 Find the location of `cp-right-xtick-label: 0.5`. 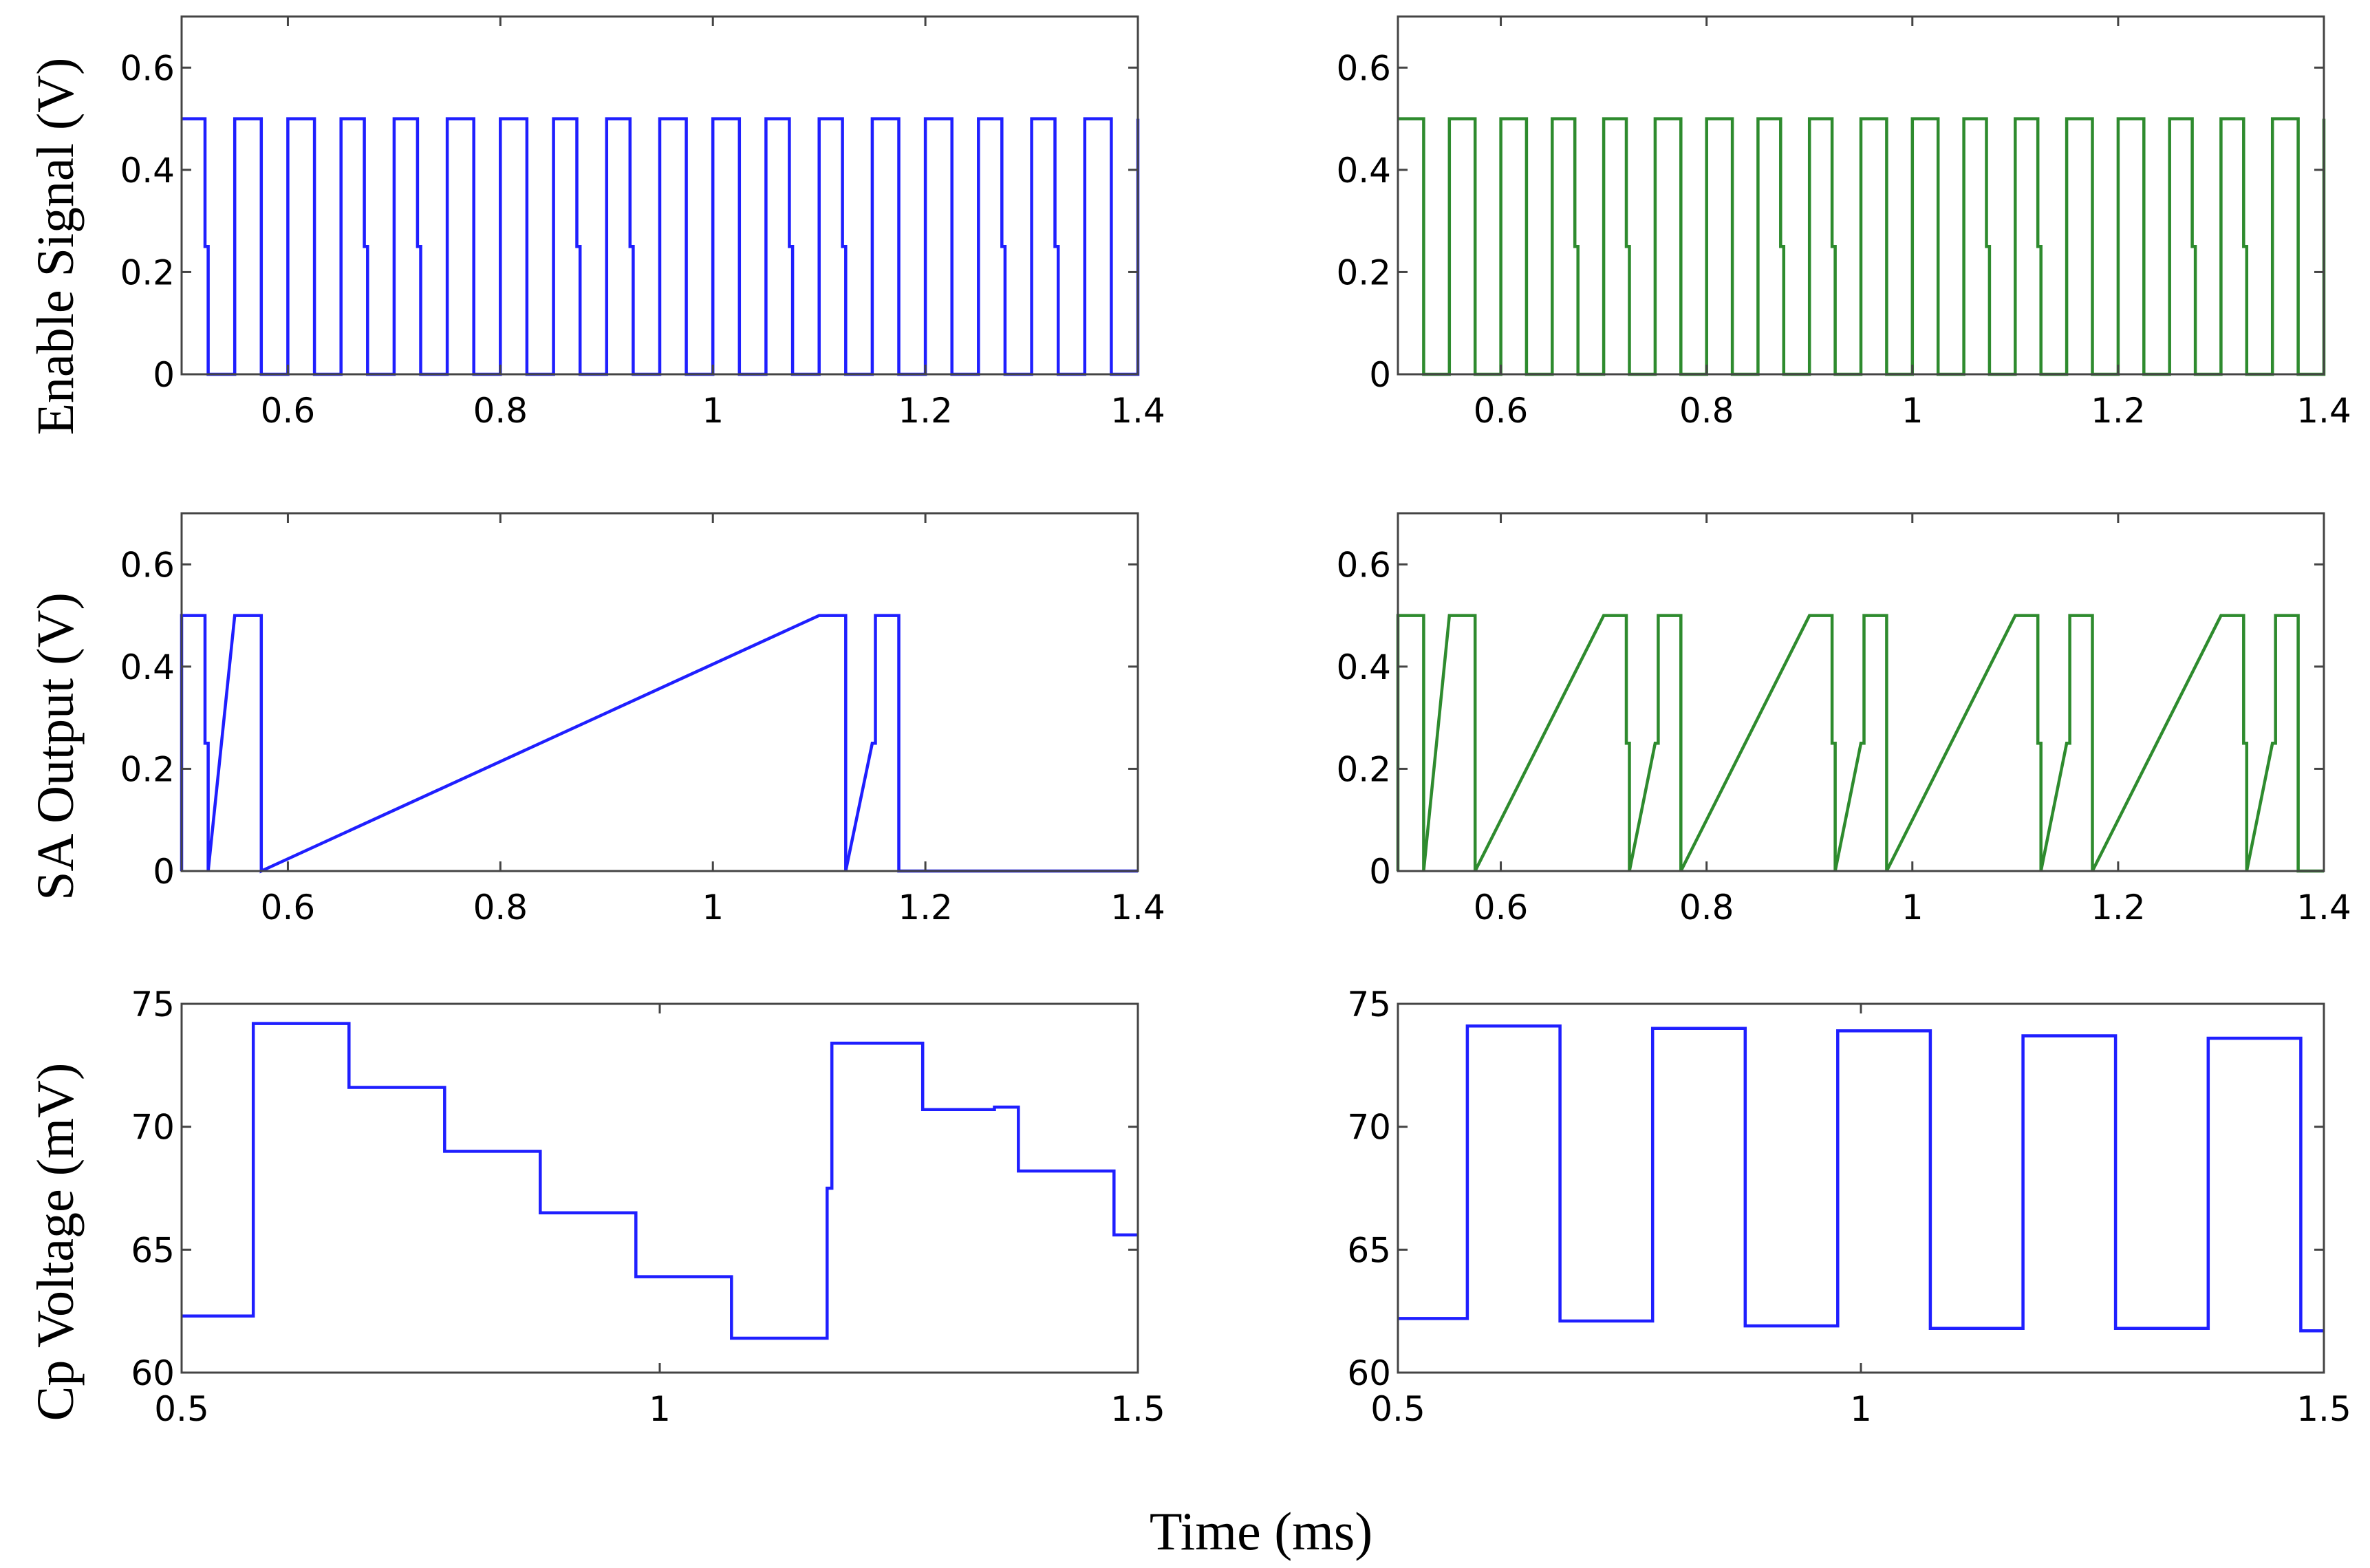

cp-right-xtick-label: 0.5 is located at coordinates (1397, 1409).